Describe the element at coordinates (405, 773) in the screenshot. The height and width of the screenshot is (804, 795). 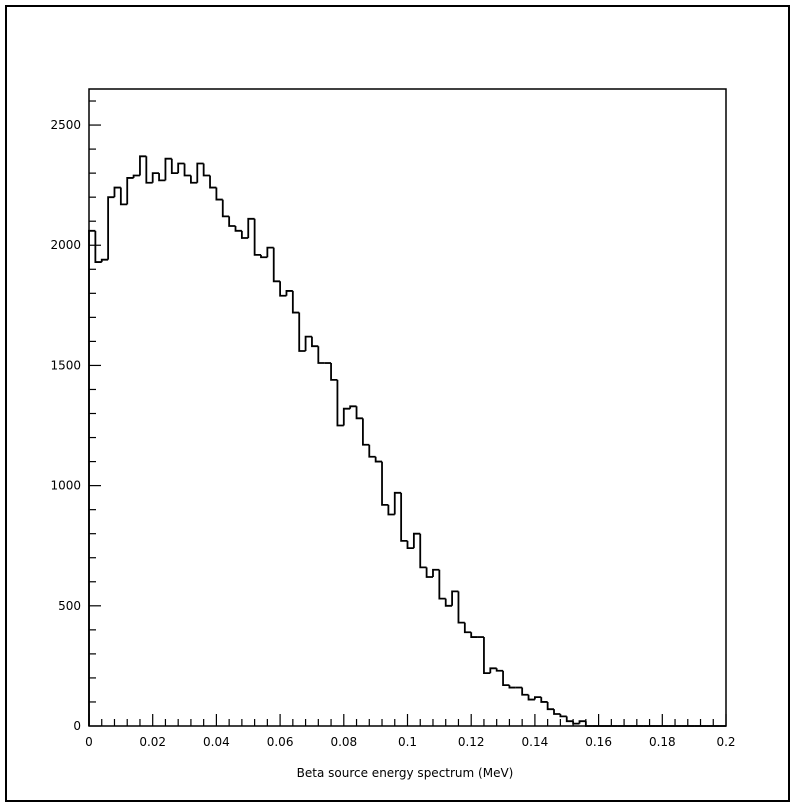
I see `x-axis-title: Beta source energy spectrum (MeV)` at that location.